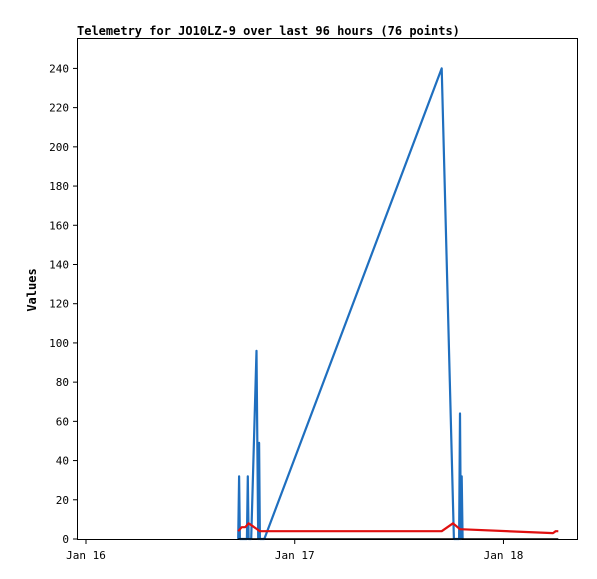 The image size is (597, 579). I want to click on y-tick-label: 120, so click(59, 304).